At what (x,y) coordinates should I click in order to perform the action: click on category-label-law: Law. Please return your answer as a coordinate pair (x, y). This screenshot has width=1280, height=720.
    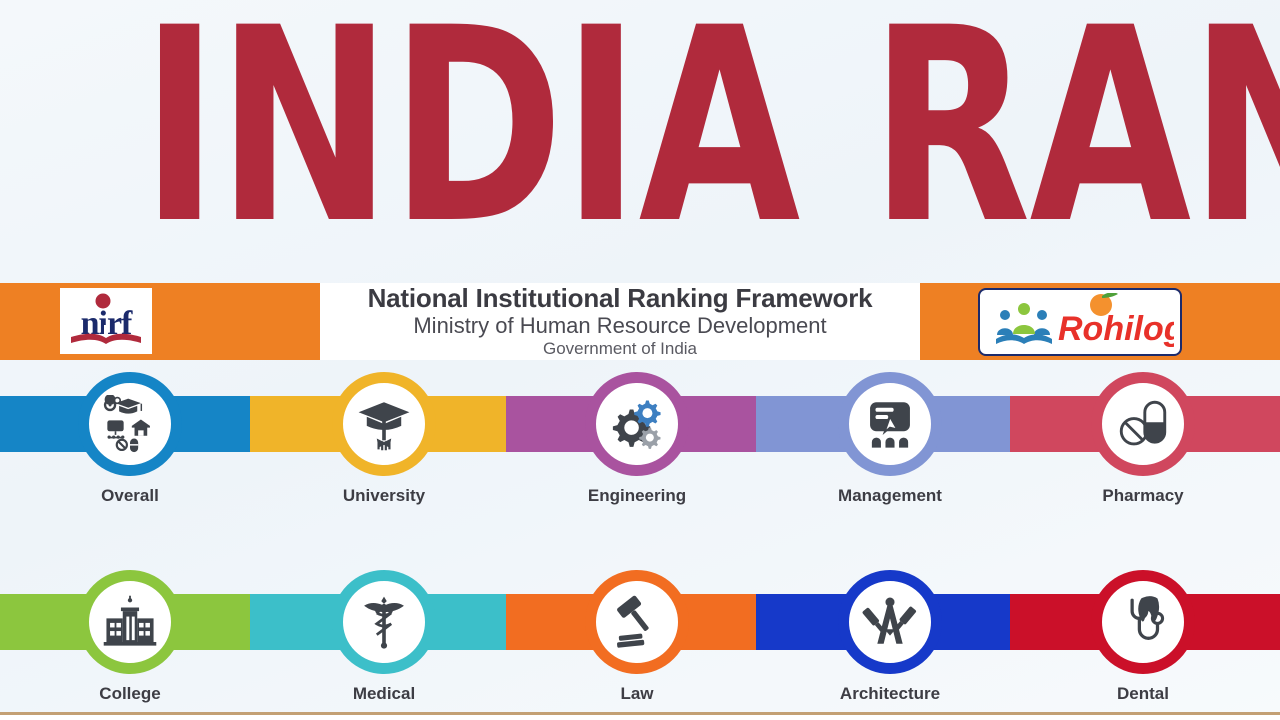
    Looking at the image, I should click on (637, 693).